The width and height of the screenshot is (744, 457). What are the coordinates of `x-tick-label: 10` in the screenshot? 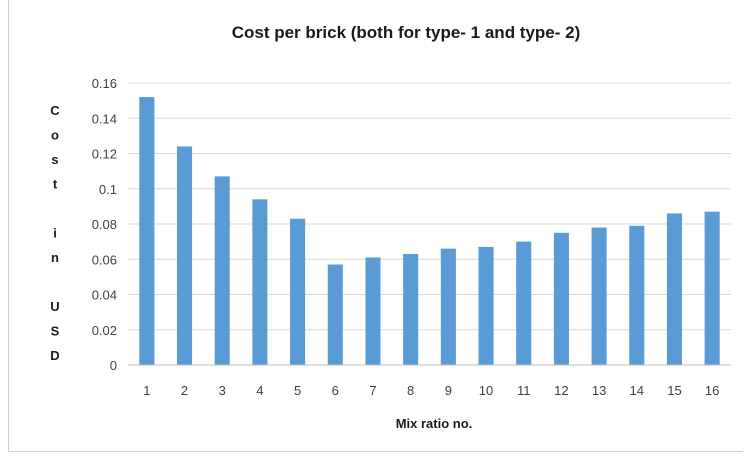 It's located at (486, 390).